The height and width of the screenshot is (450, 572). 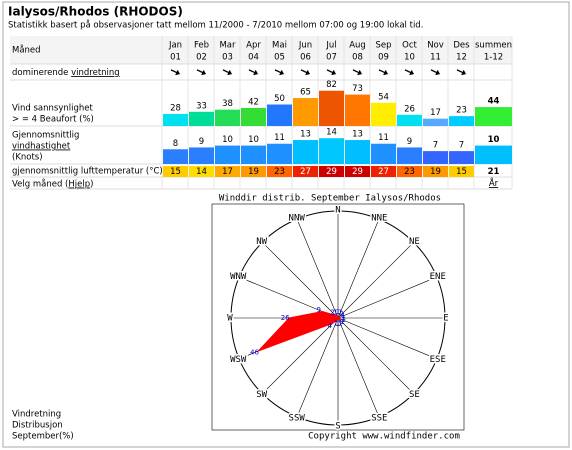 I want to click on rose-value: 26, so click(x=285, y=318).